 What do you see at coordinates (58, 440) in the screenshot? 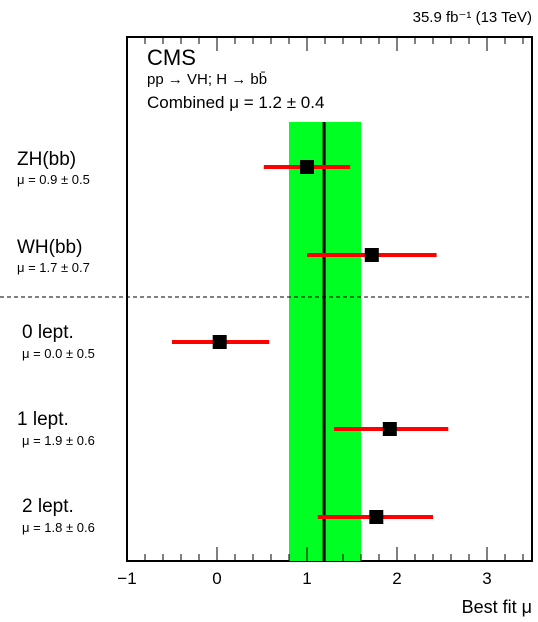
I see `category-result: μ = 1.9 ± 0.6` at bounding box center [58, 440].